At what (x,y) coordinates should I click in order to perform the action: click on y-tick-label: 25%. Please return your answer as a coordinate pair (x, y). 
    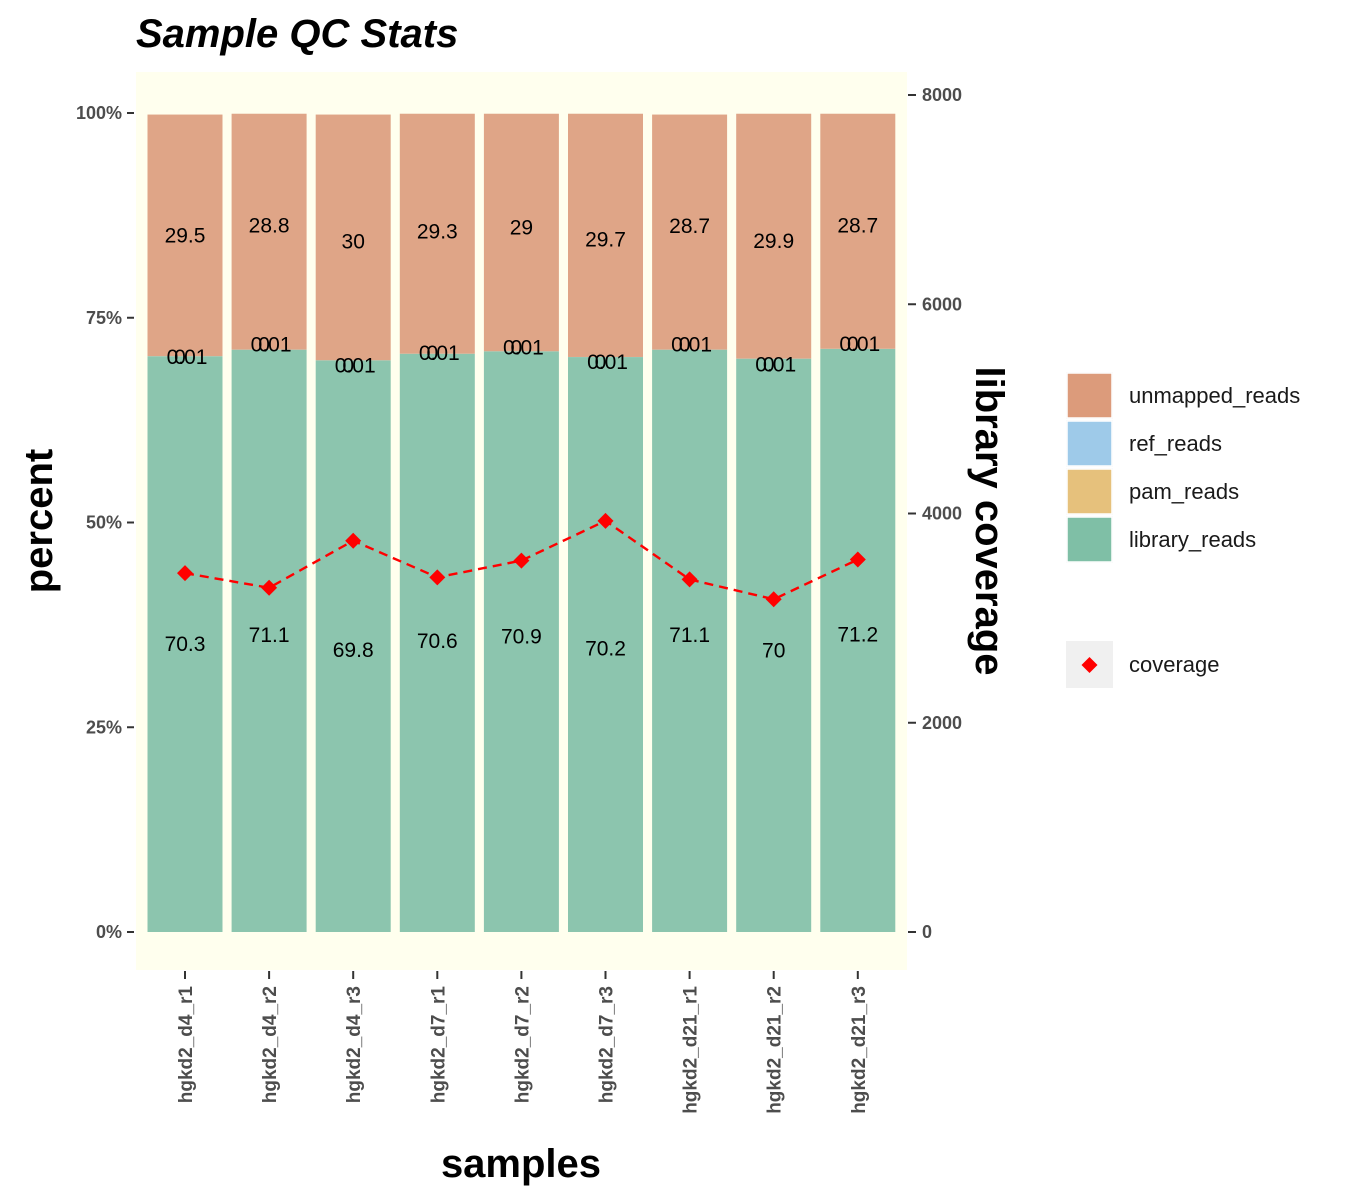
    Looking at the image, I should click on (104, 727).